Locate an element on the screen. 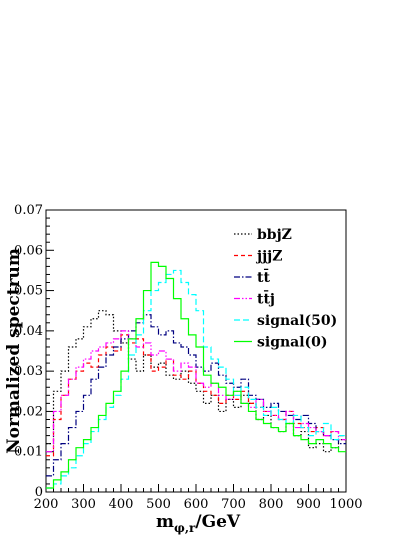 The image size is (415, 537). x-axis-title: mφ,r/GeV is located at coordinates (198, 523).